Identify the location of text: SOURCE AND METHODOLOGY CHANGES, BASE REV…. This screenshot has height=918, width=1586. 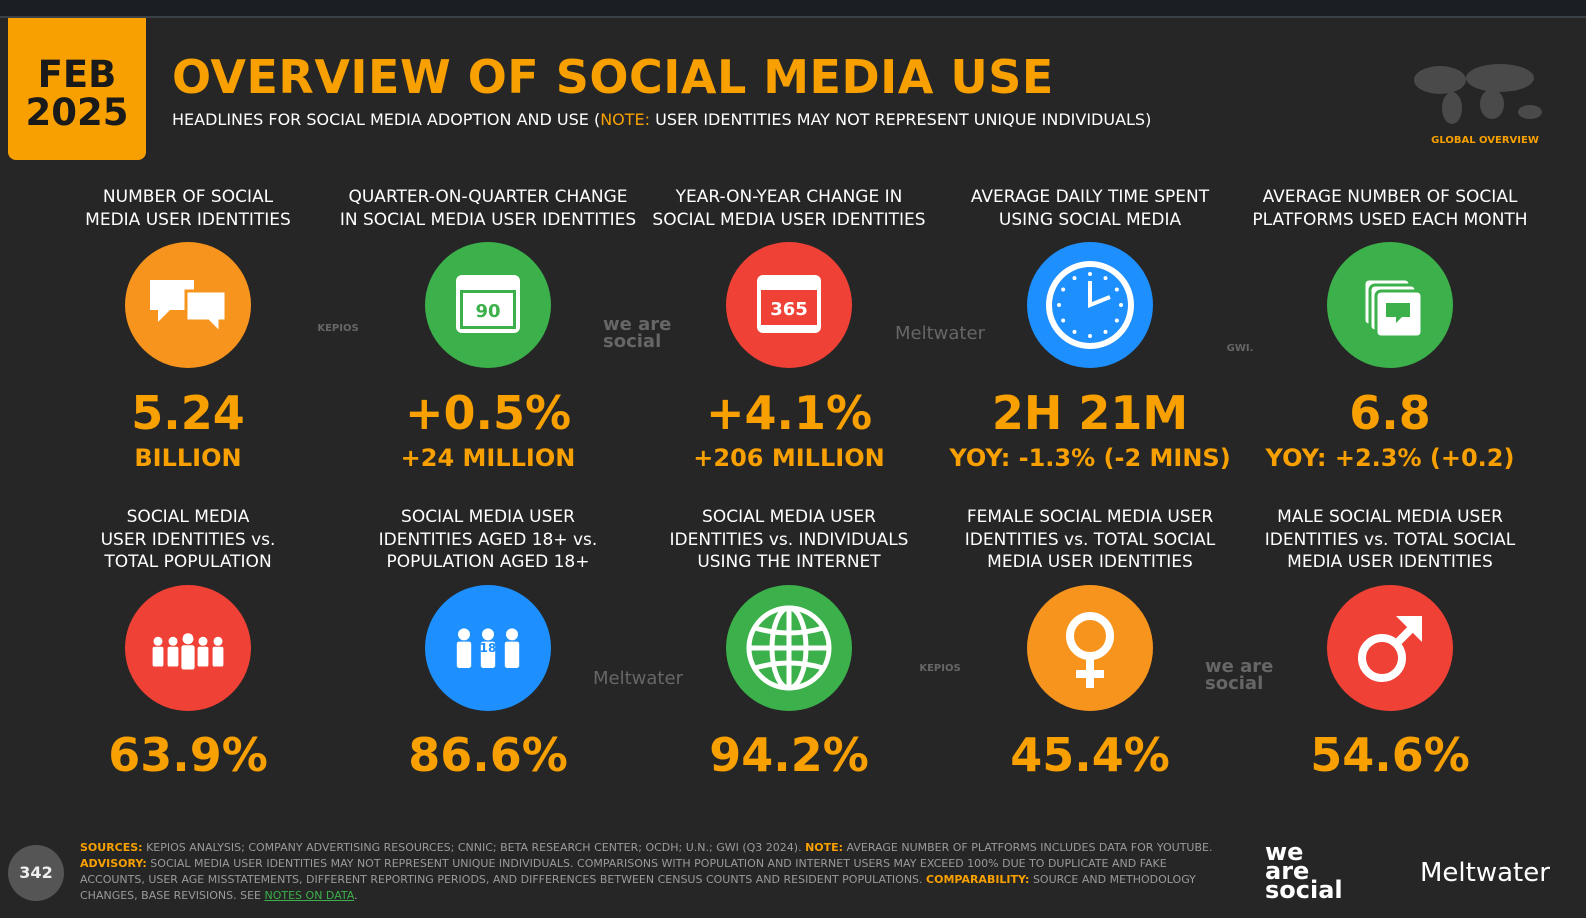
(638, 887).